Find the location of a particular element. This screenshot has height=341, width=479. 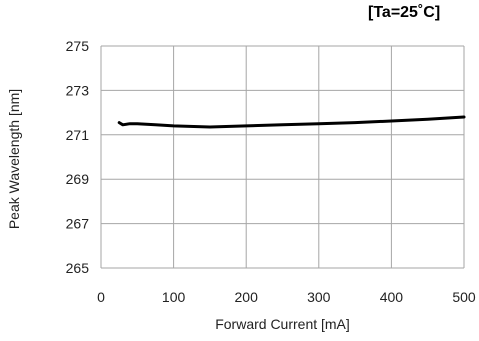

y-tick-label: 271 is located at coordinates (78, 135).